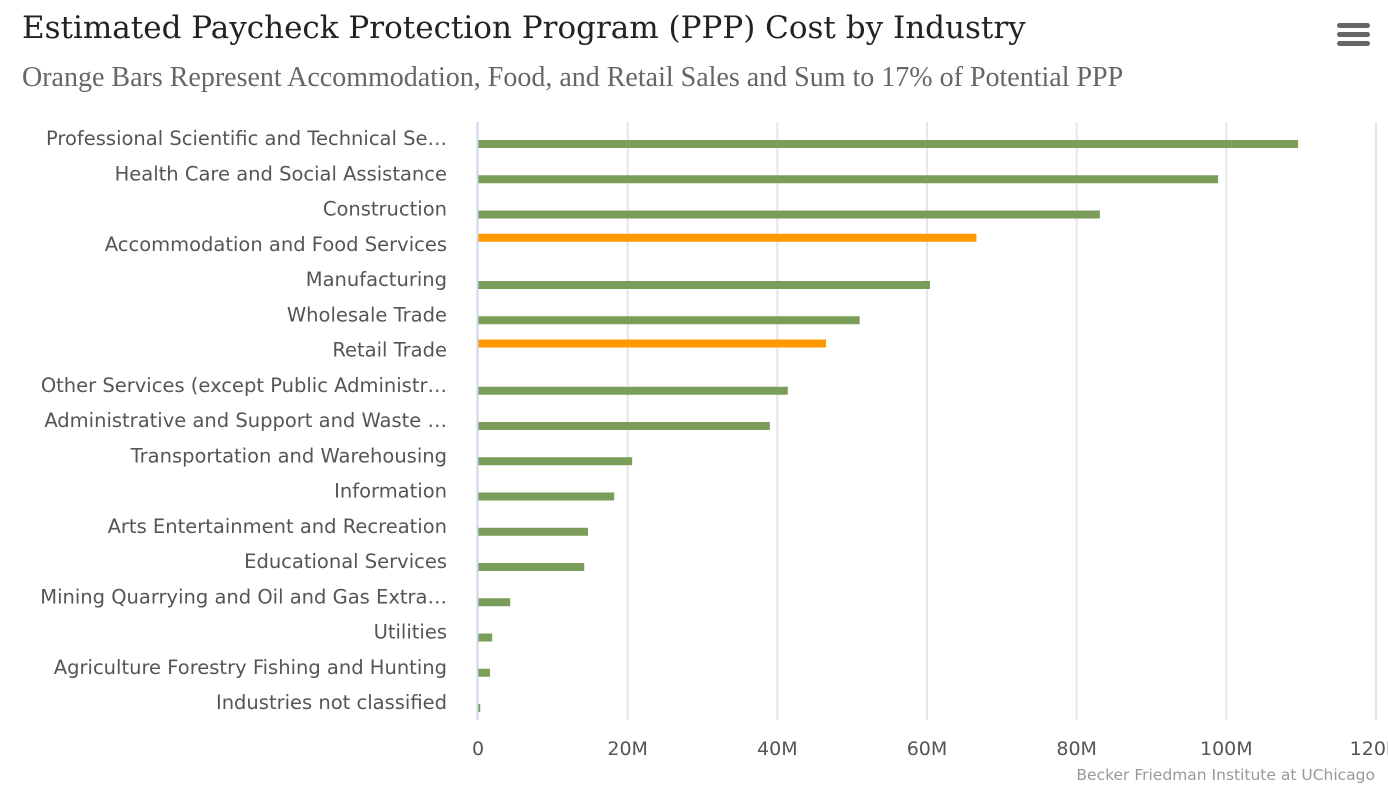  What do you see at coordinates (331, 702) in the screenshot?
I see `category-label: Industries not classified` at bounding box center [331, 702].